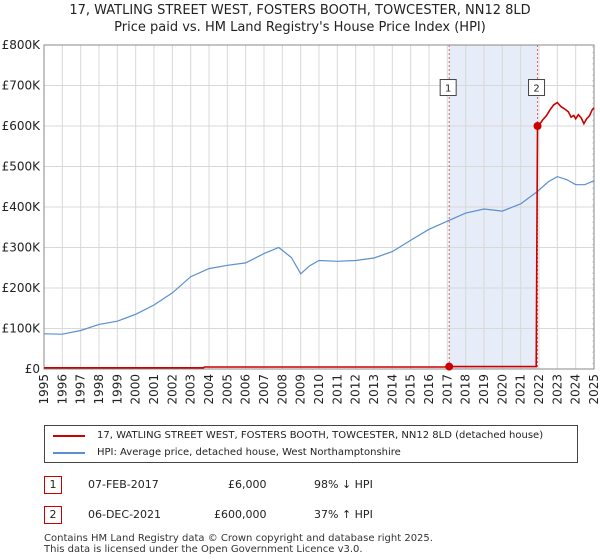 The width and height of the screenshot is (600, 560). What do you see at coordinates (392, 389) in the screenshot?
I see `x-tick-label: 2014` at bounding box center [392, 389].